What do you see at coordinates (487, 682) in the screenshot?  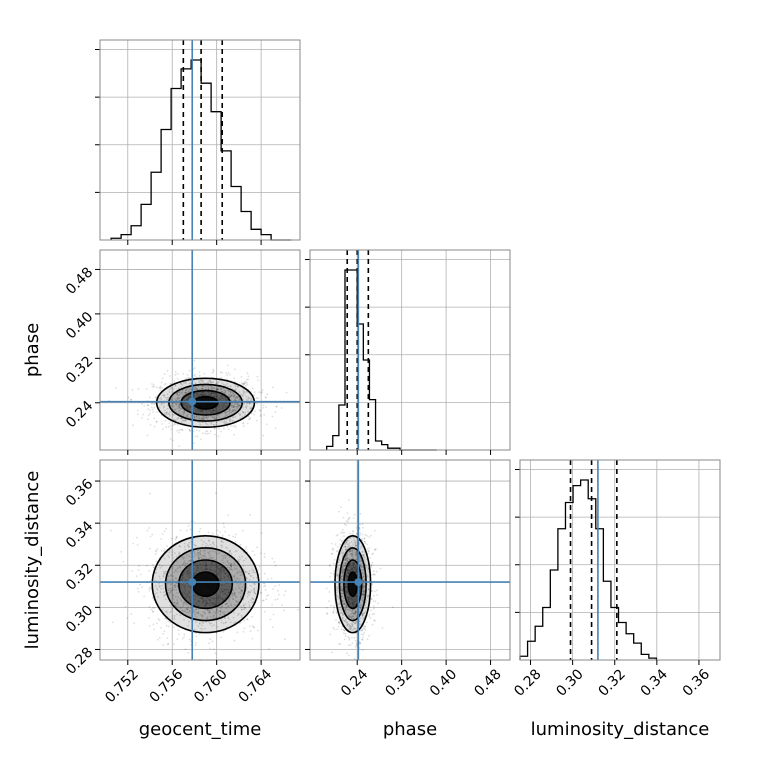 I see `x-tick-label-phase: 0.48` at bounding box center [487, 682].